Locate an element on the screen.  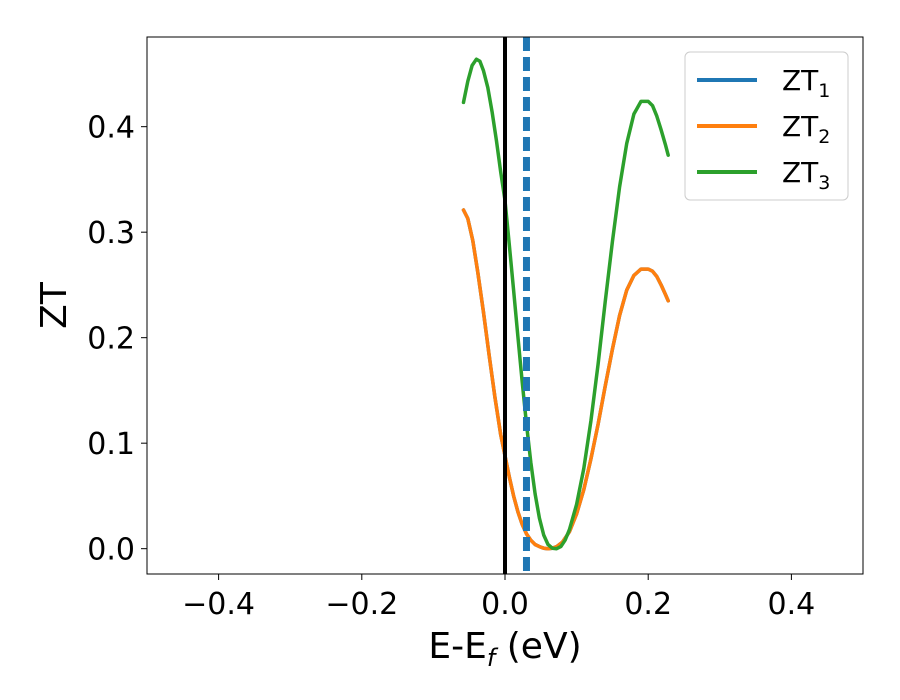
y-tick-label: 0.4 is located at coordinates (111, 128).